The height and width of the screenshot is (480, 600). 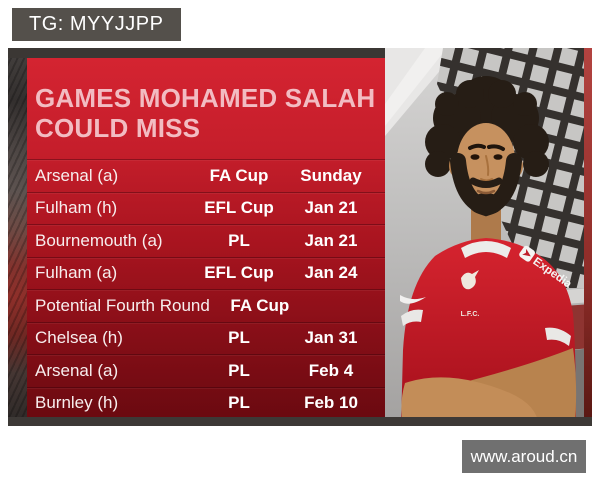 What do you see at coordinates (331, 175) in the screenshot?
I see `fixture-date: Sunday` at bounding box center [331, 175].